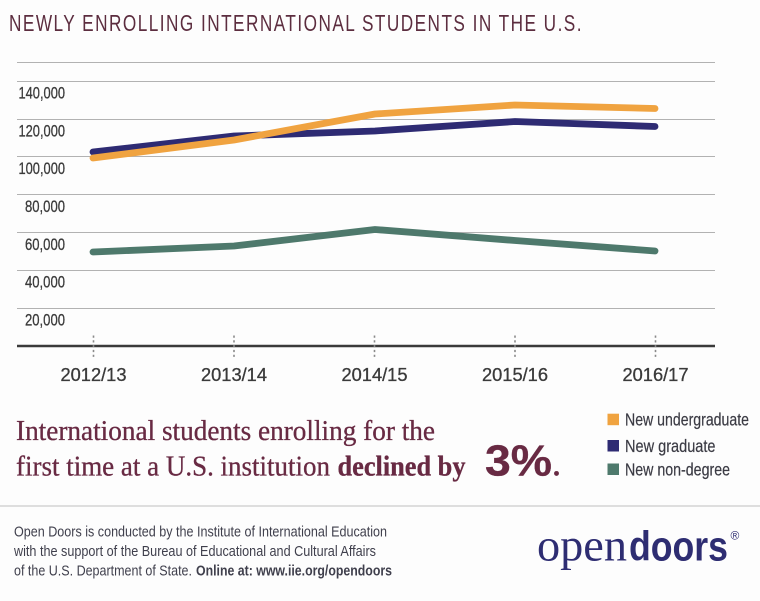  What do you see at coordinates (45, 320) in the screenshot?
I see `svg-text: 20,000` at bounding box center [45, 320].